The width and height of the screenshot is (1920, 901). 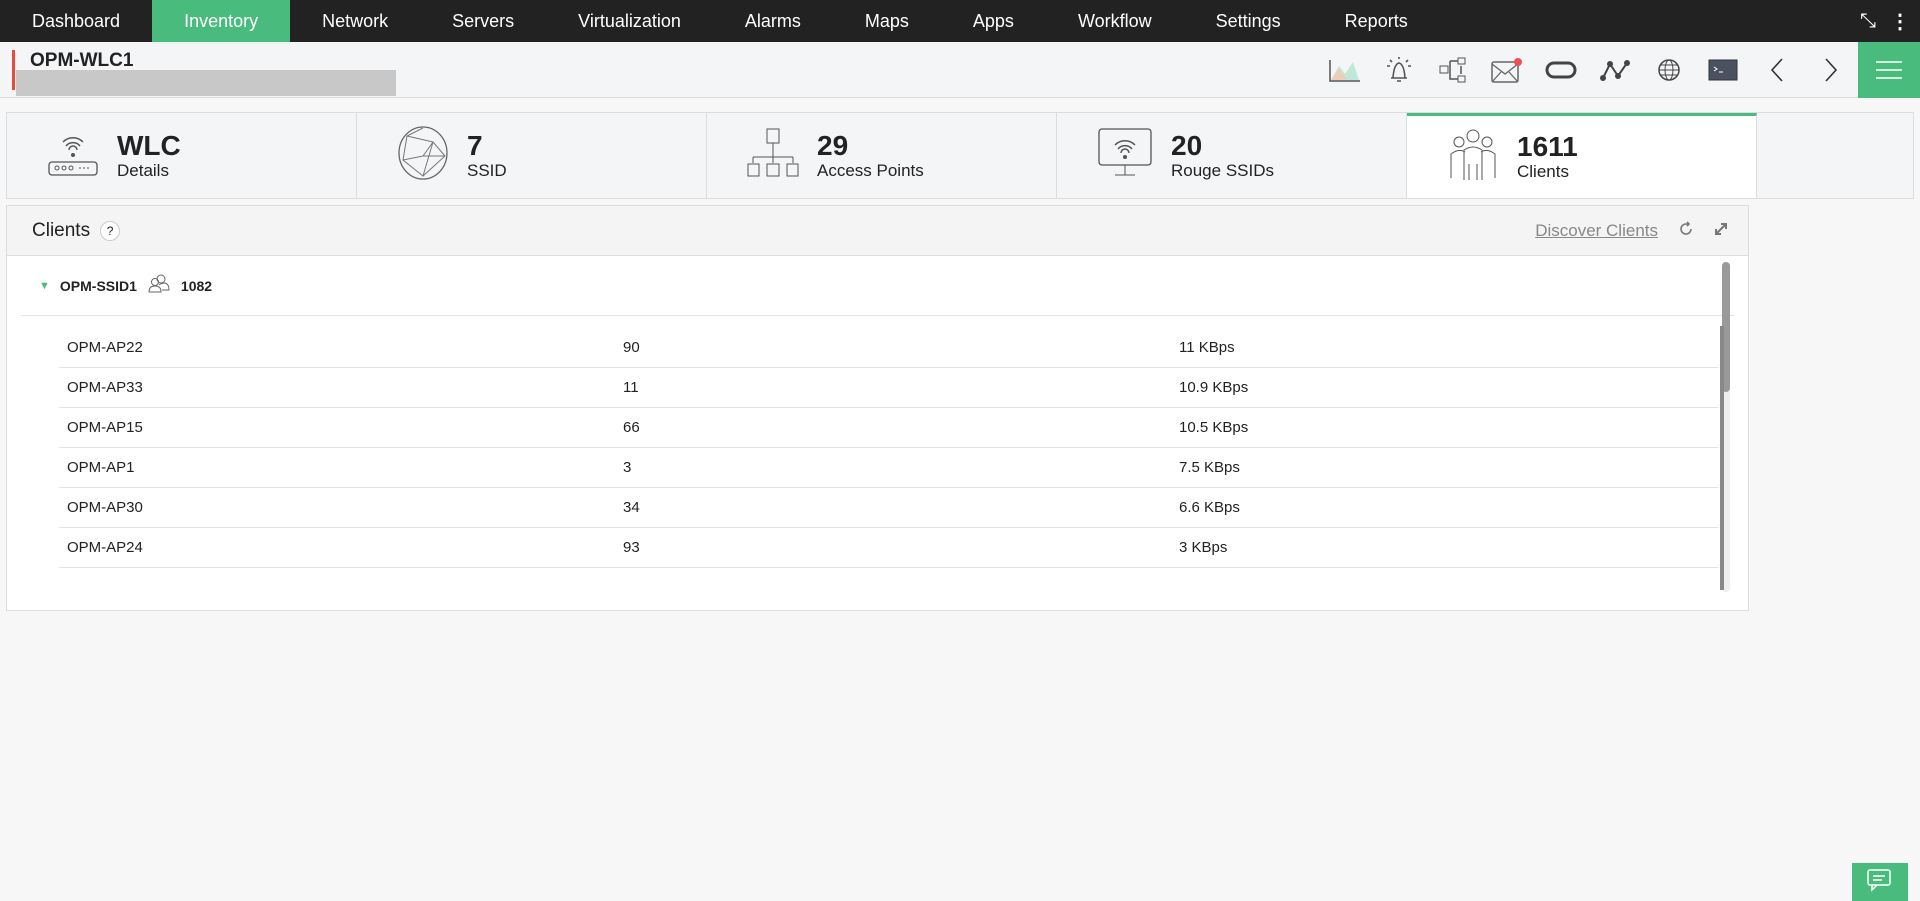 What do you see at coordinates (1721, 231) in the screenshot?
I see `expand-icon` at bounding box center [1721, 231].